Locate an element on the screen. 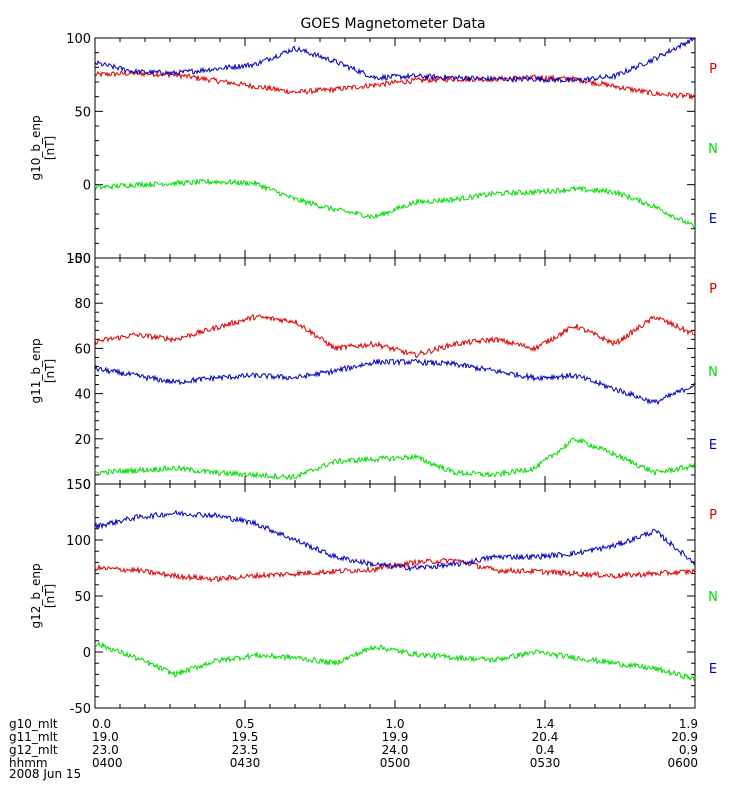 This screenshot has height=800, width=750. footer-cell: 20.9 is located at coordinates (684, 737).